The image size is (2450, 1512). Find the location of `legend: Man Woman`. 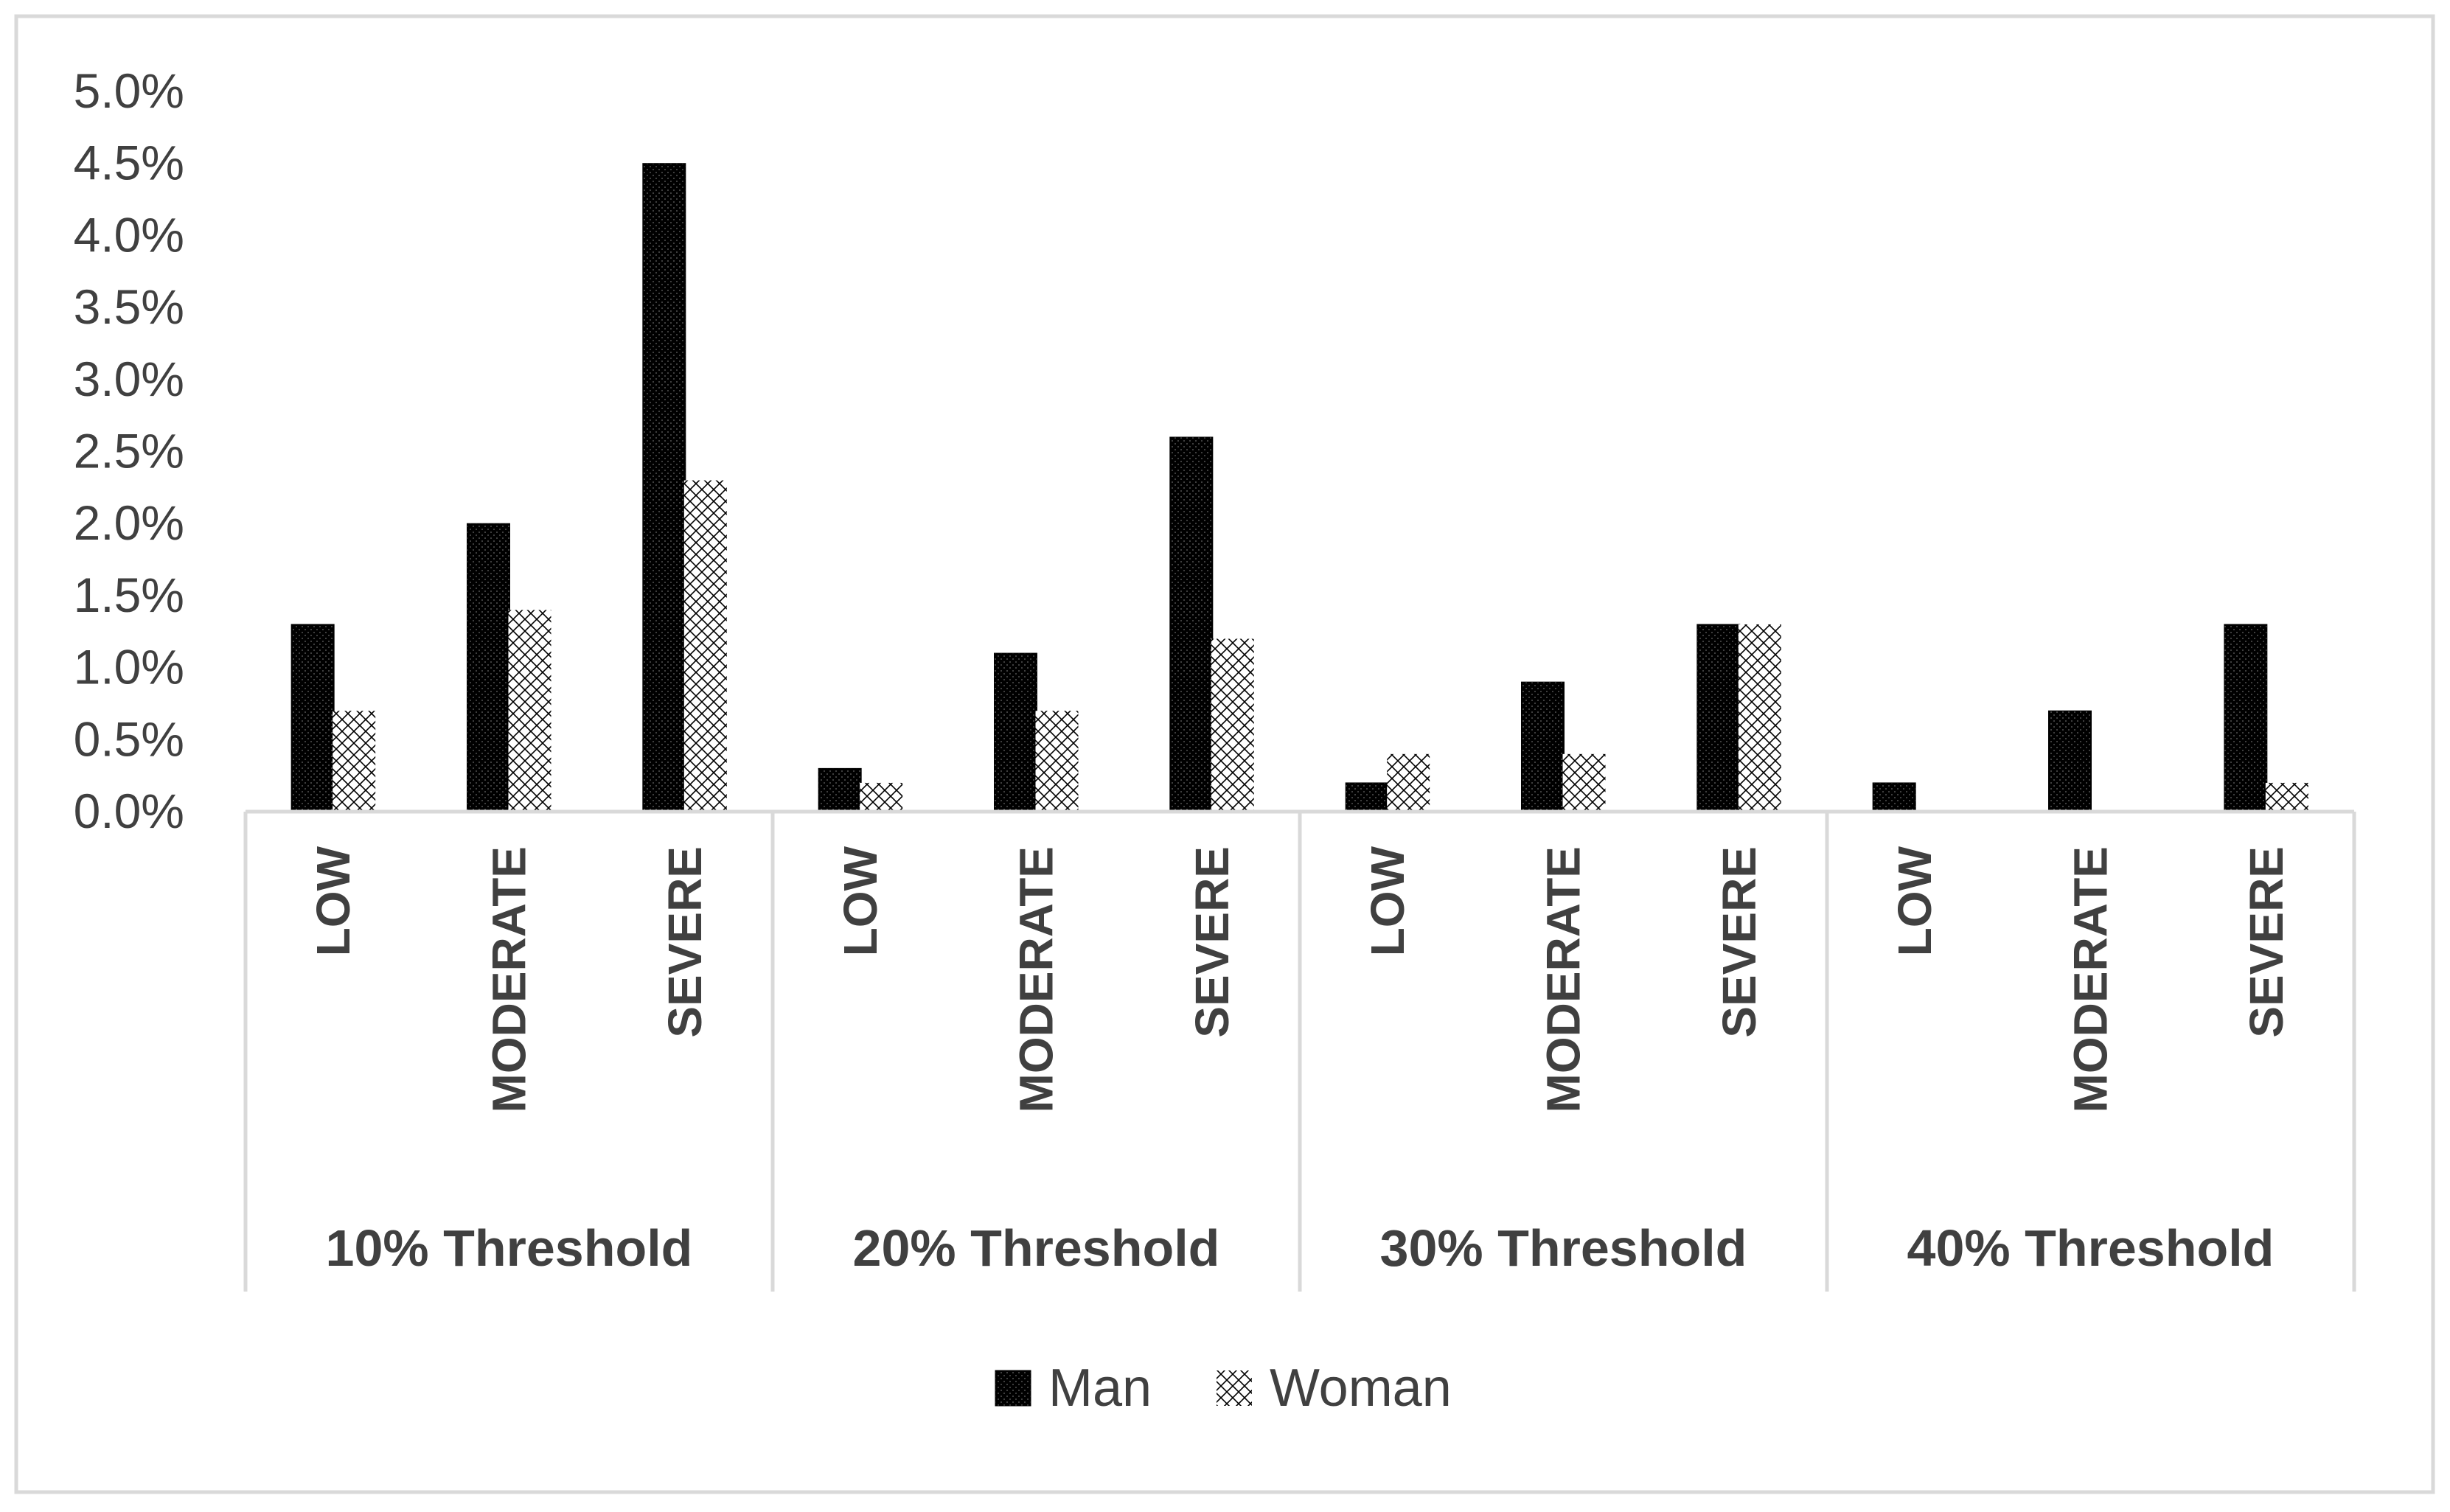

legend: Man Woman is located at coordinates (1223, 1388).